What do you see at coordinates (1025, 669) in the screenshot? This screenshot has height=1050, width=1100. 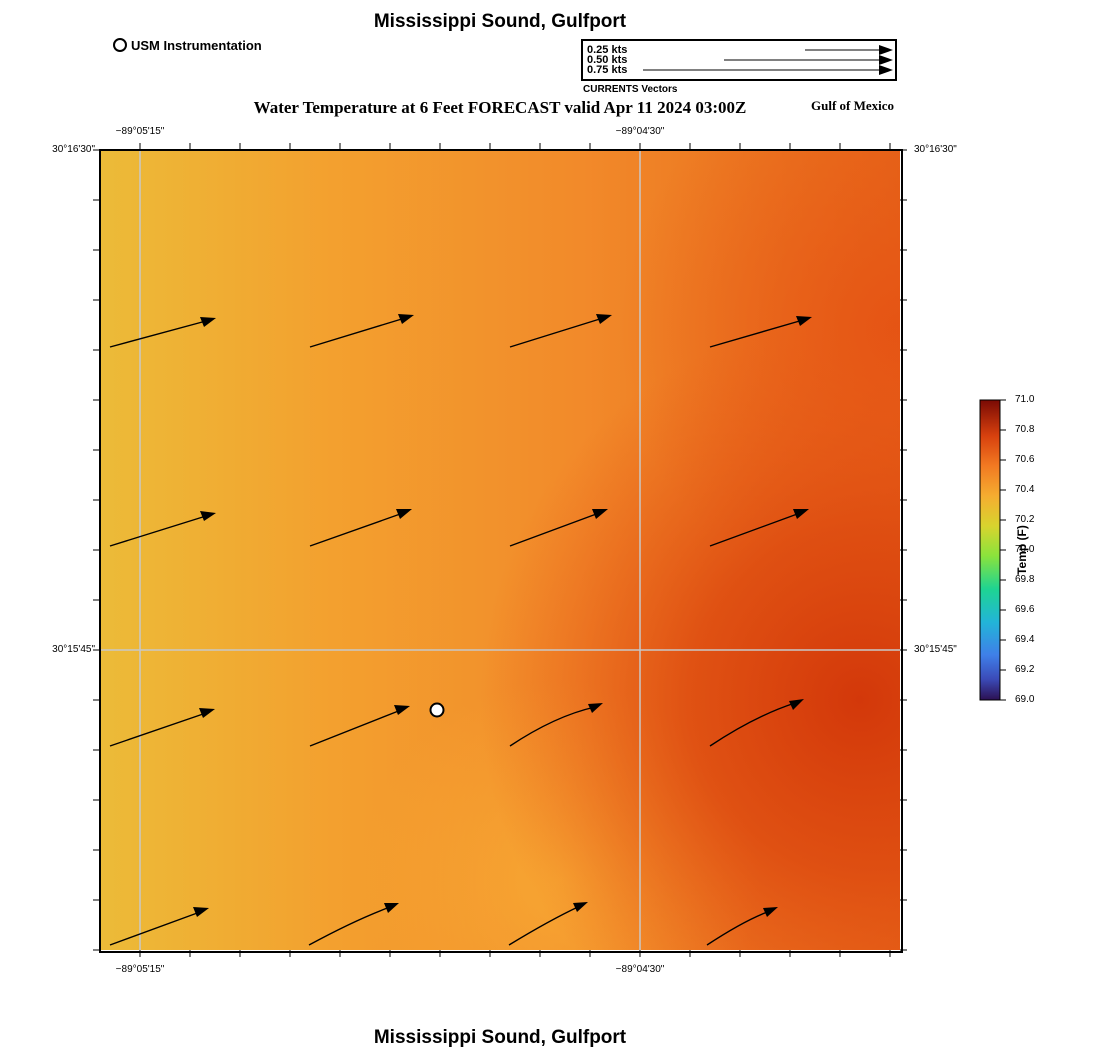 I see `colorbar-tick-label: 69.2` at bounding box center [1025, 669].